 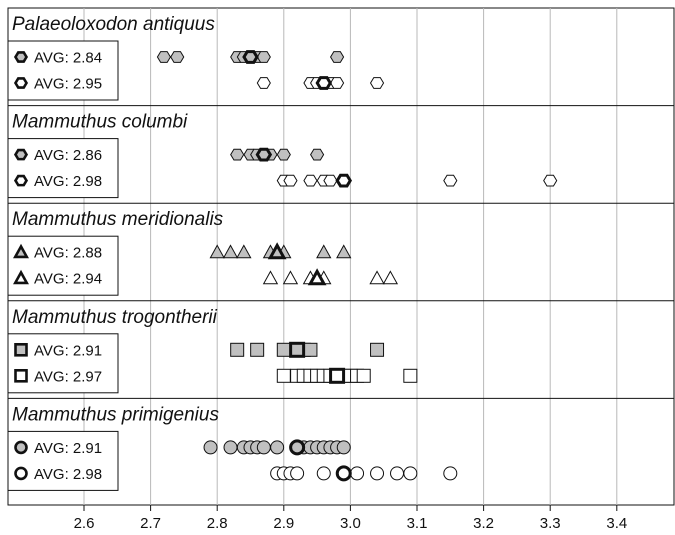 I want to click on species-group: Palaeoloxodon antiquus AVG: 2.84 AVG: 2.95, so click(x=196, y=57).